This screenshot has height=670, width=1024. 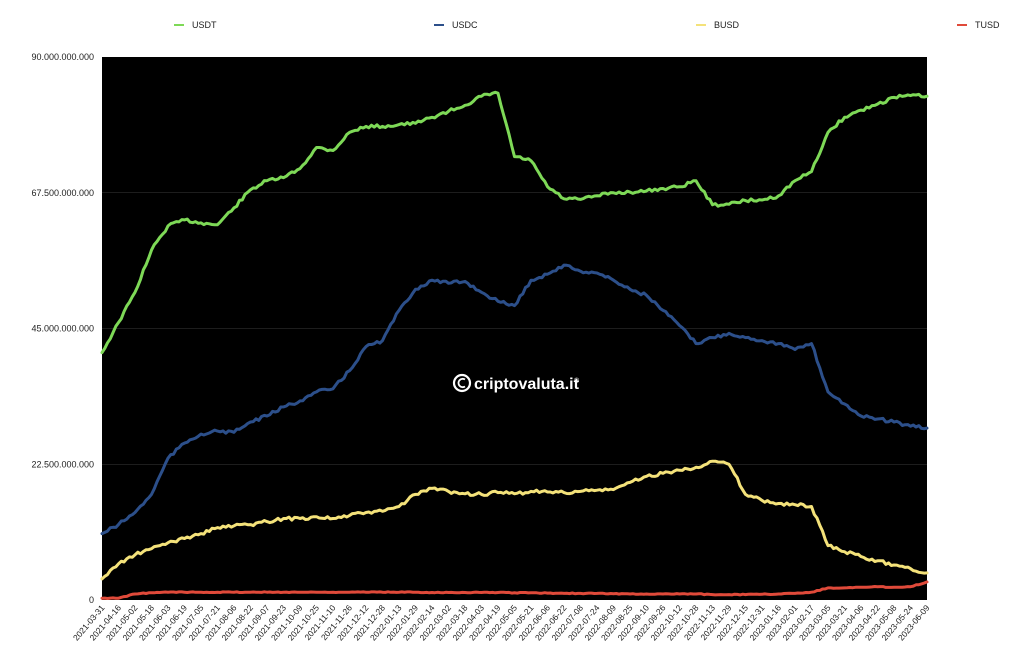 What do you see at coordinates (512, 29) in the screenshot?
I see `chart-legend: USDT USDC BUSD TUSD` at bounding box center [512, 29].